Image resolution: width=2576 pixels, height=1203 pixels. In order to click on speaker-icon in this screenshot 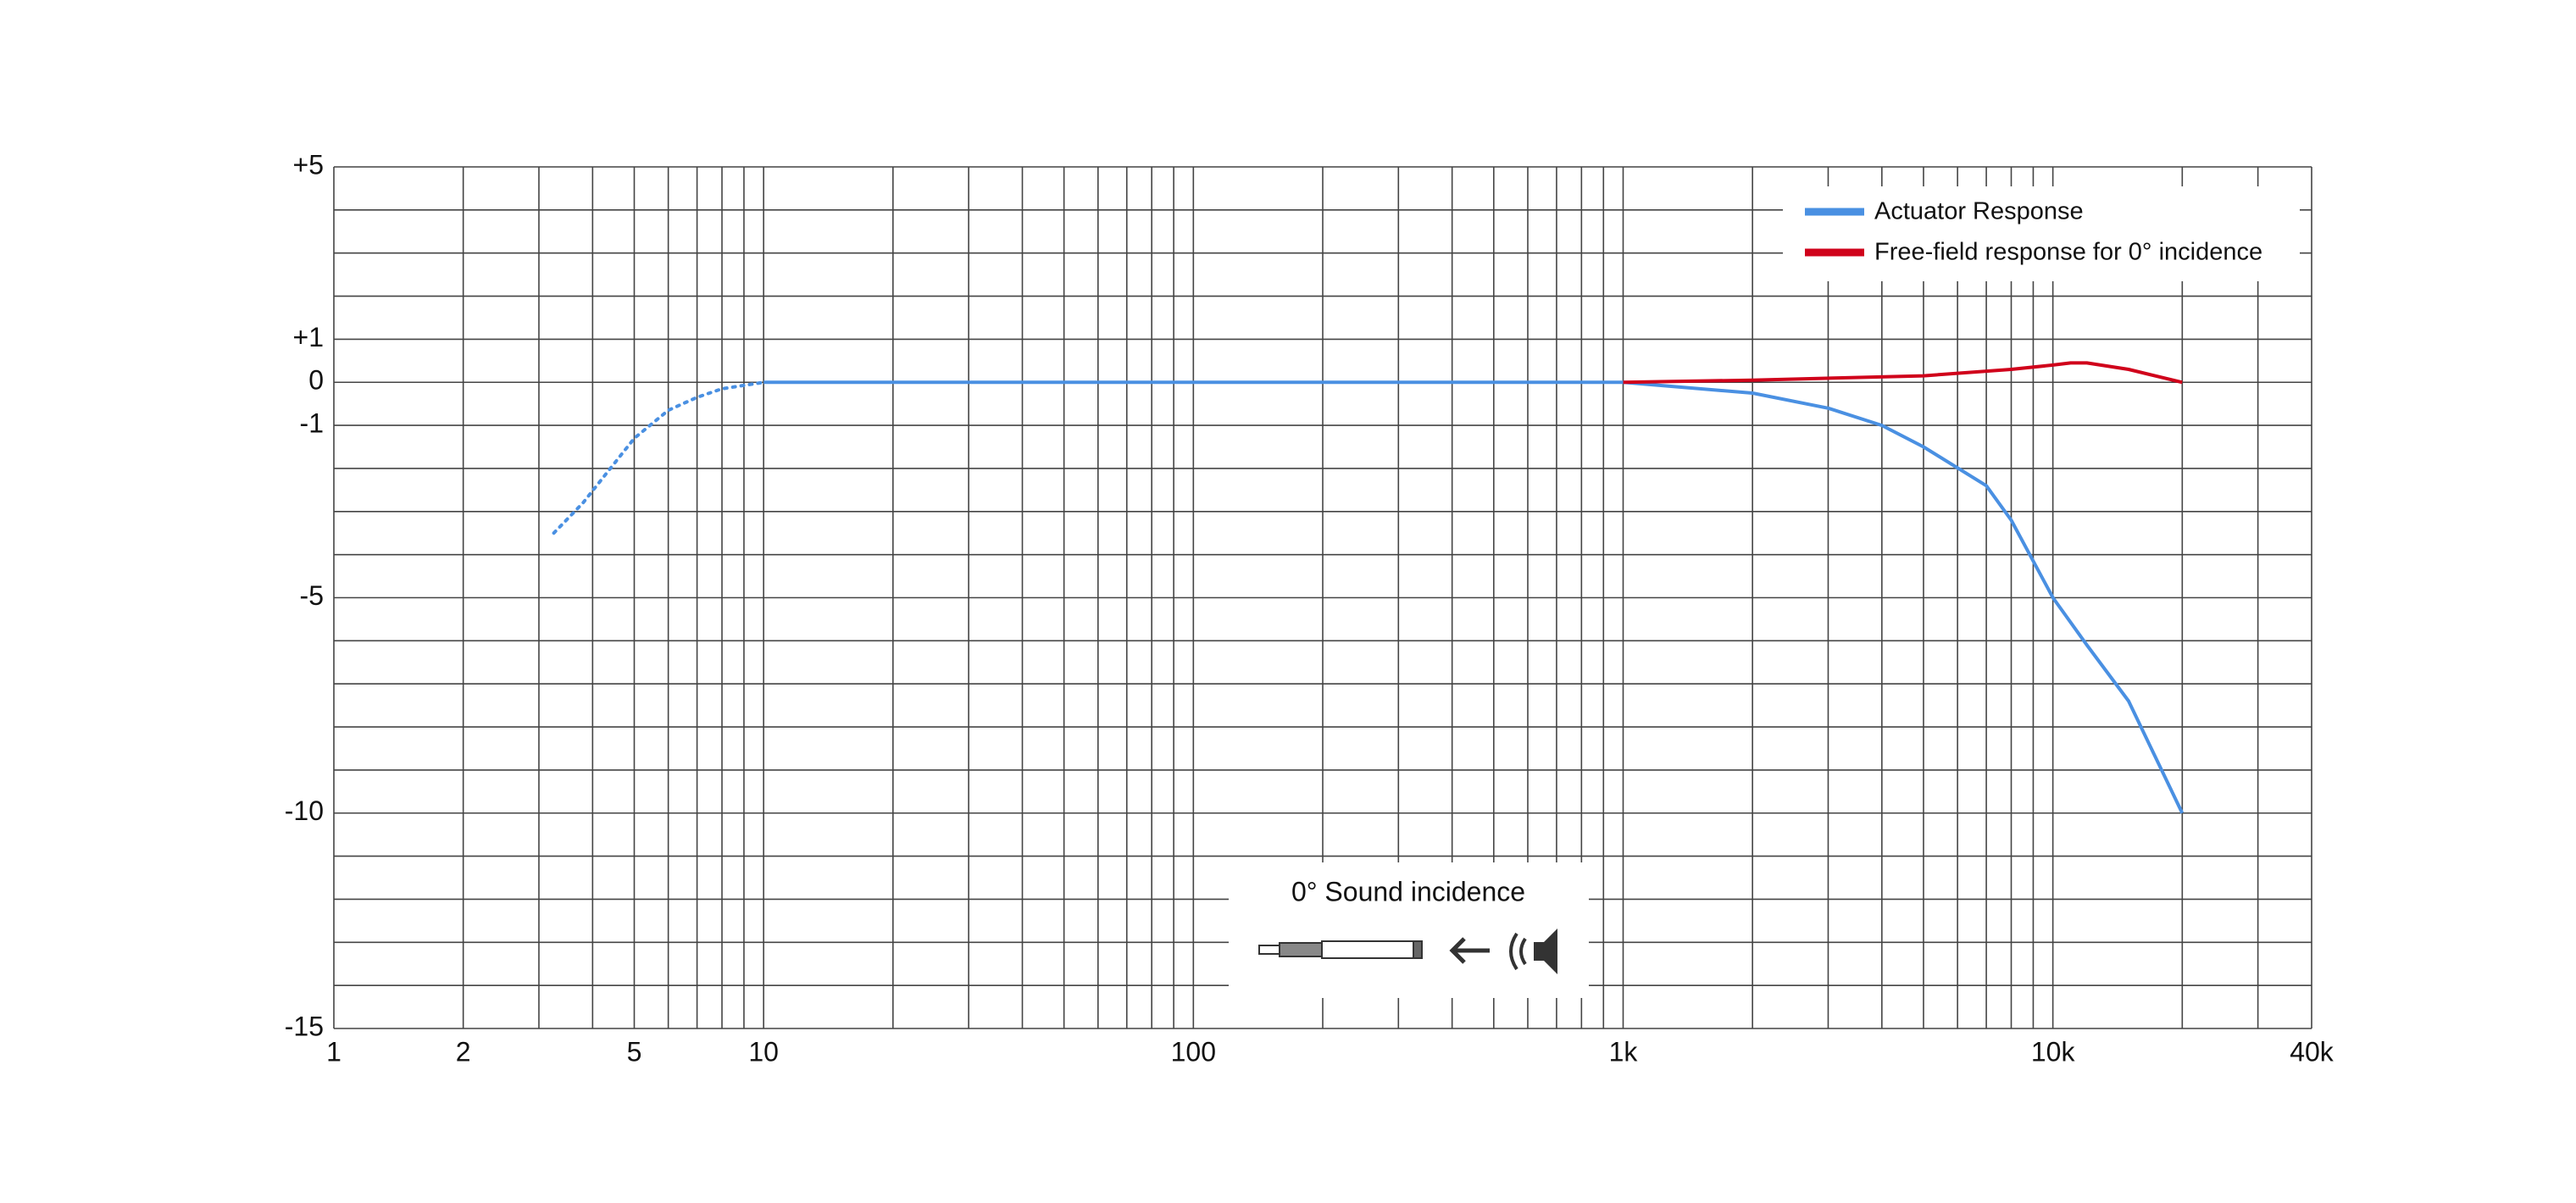, I will do `click(1533, 952)`.